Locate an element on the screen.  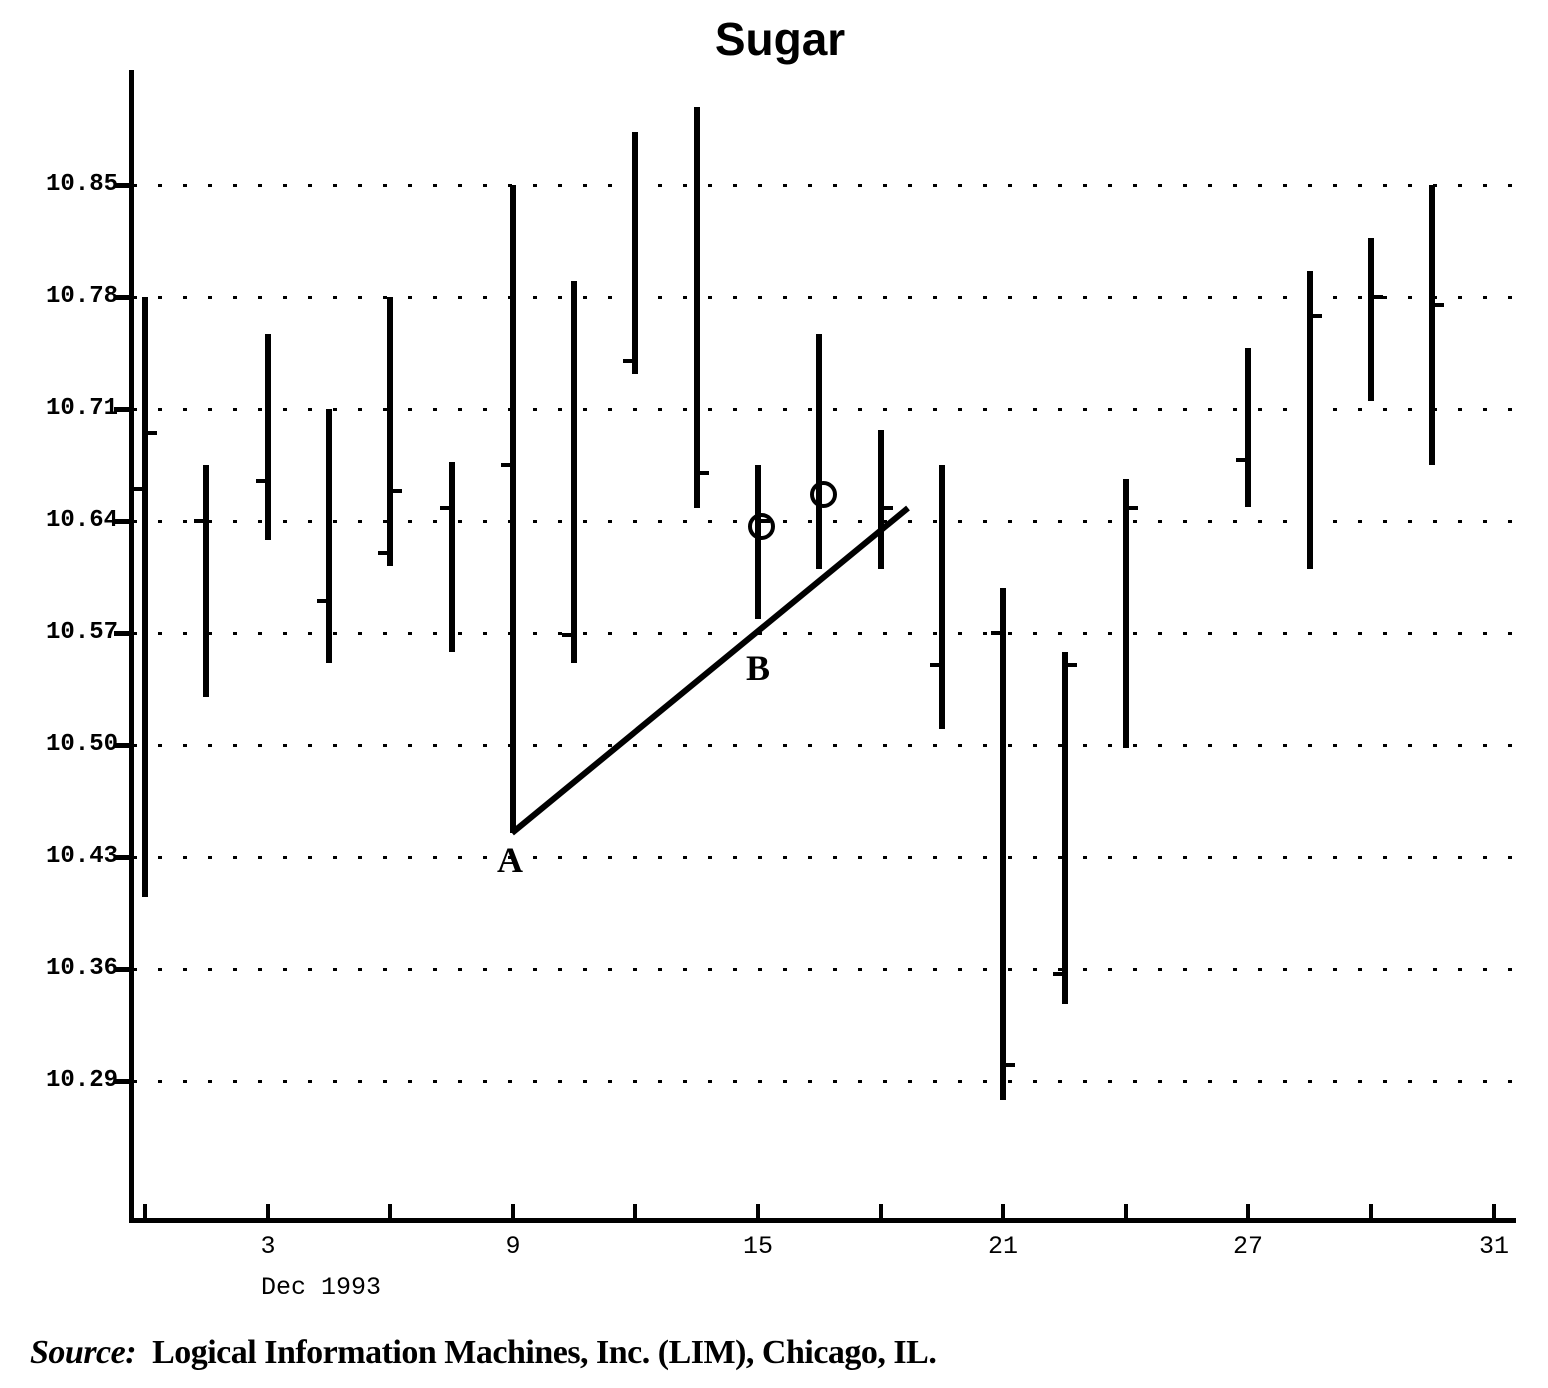
x-axis-line is located at coordinates (822, 1220).